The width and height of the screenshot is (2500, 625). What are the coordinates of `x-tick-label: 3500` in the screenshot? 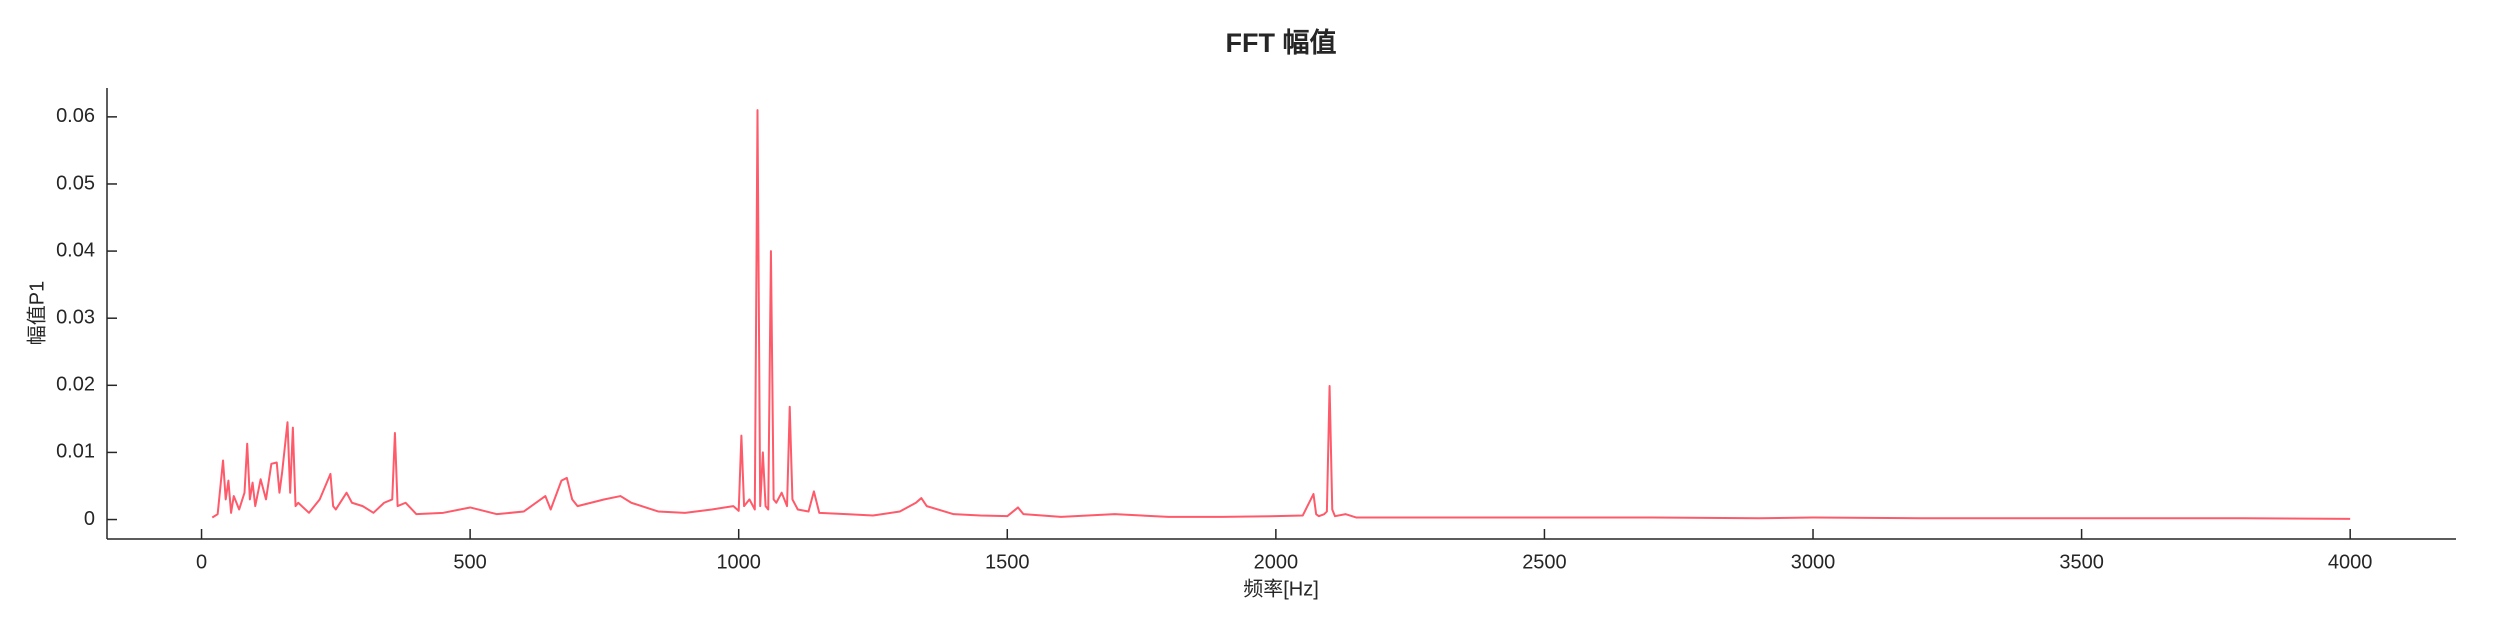 It's located at (2081, 562).